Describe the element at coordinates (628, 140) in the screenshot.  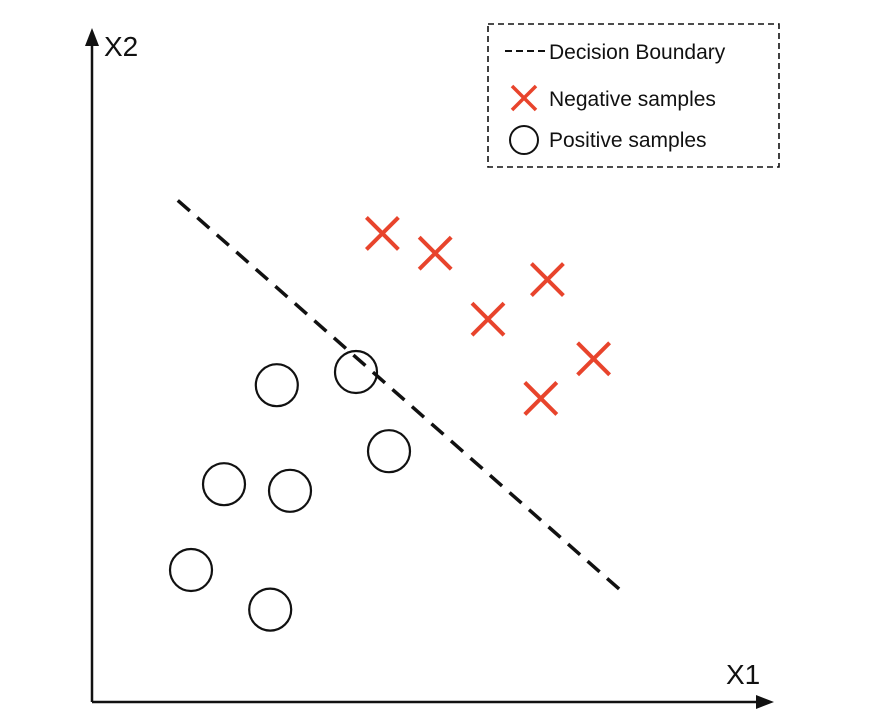
I see `legend-positive-label: Positive samples` at that location.